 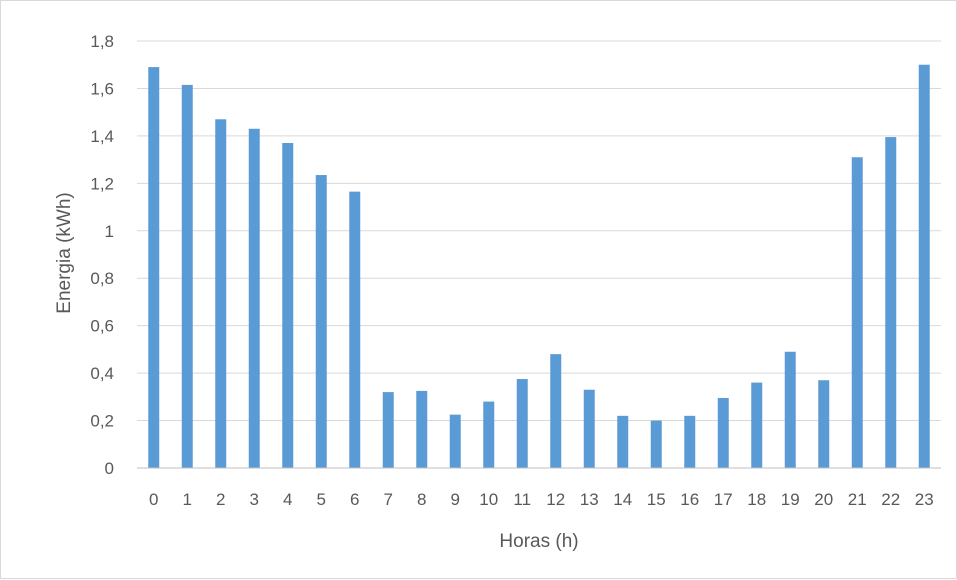 I want to click on x-tick-label: 5, so click(x=321, y=499).